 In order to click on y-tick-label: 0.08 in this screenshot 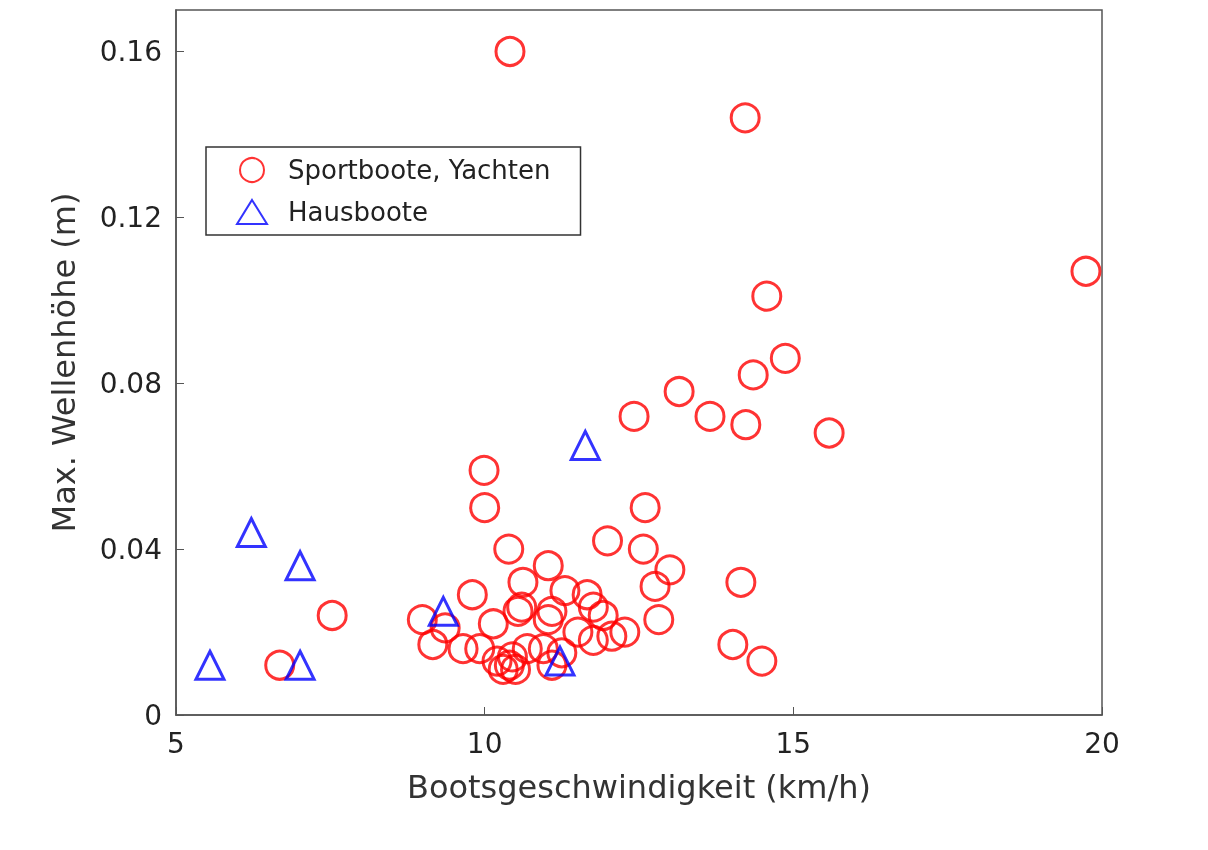, I will do `click(130, 383)`.